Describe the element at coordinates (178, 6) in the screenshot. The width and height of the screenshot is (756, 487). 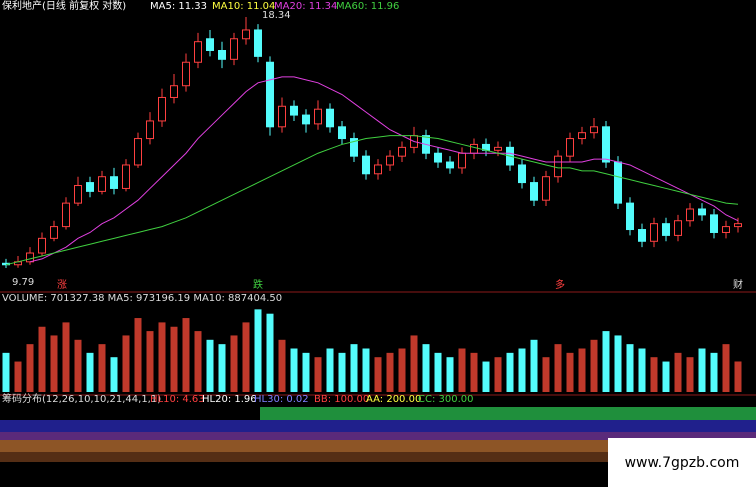
I see `legend-entry: MA5: 11.33` at that location.